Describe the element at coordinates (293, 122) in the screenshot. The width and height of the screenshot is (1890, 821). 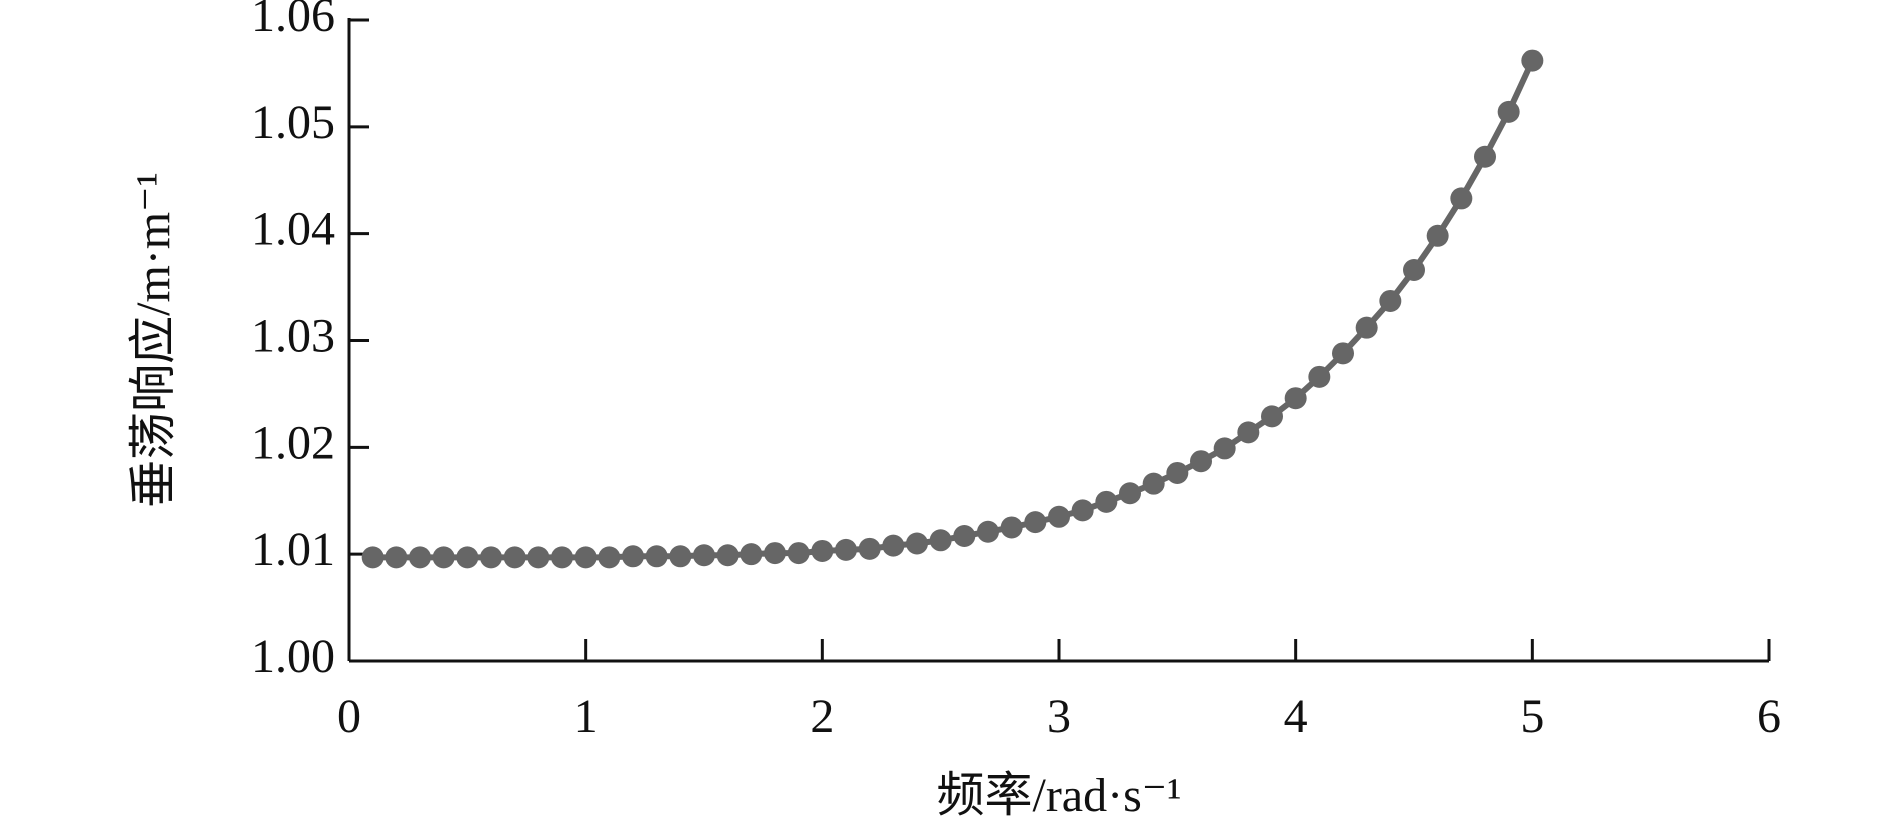
I see `y-tick-label: 1.05` at that location.